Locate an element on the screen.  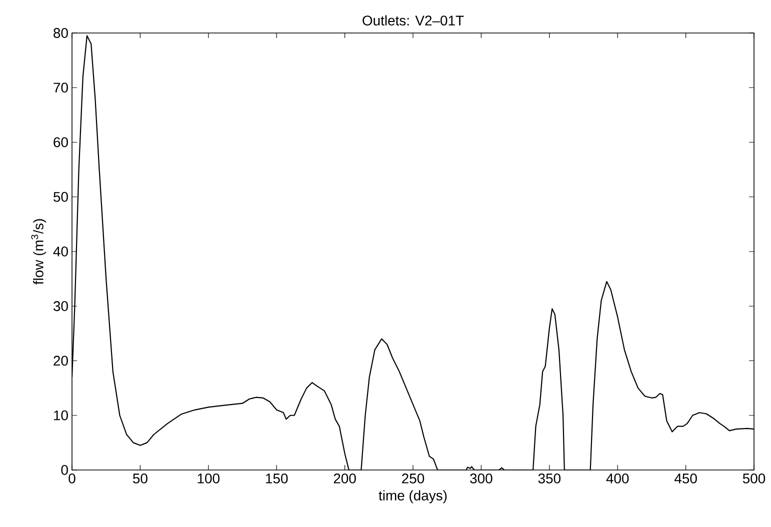
x-tick-label: 350 is located at coordinates (549, 479).